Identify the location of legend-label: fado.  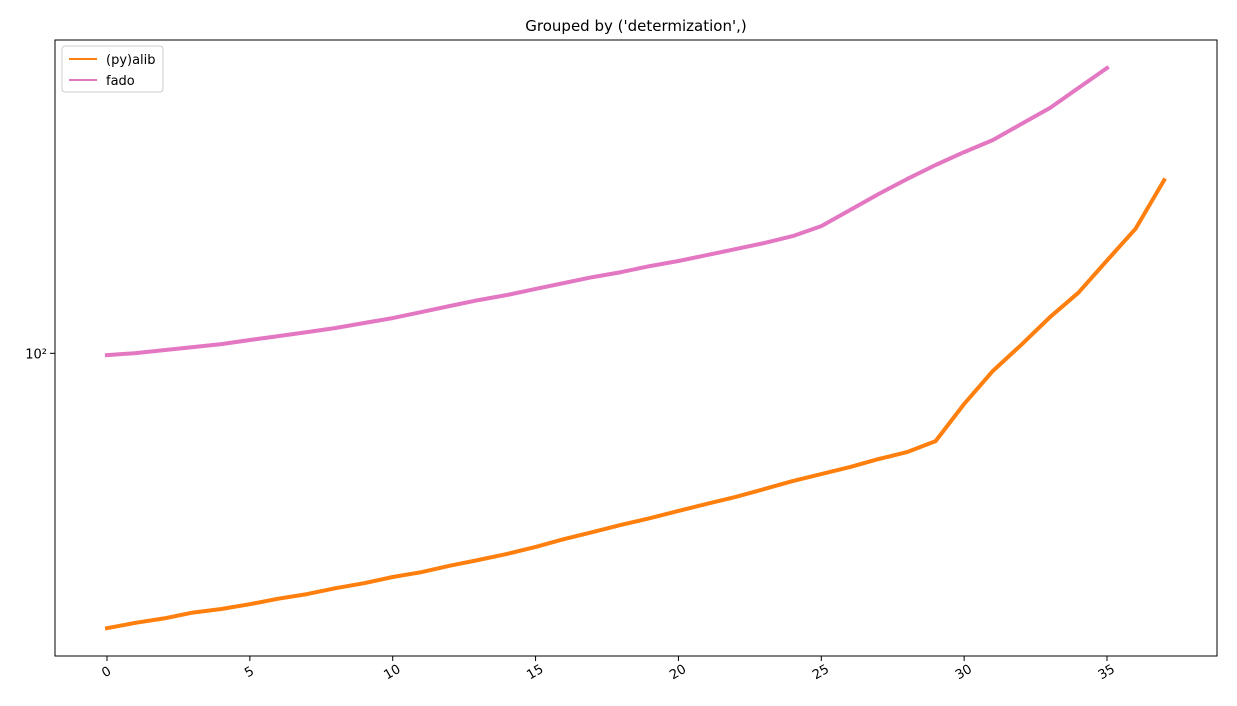
(120, 81).